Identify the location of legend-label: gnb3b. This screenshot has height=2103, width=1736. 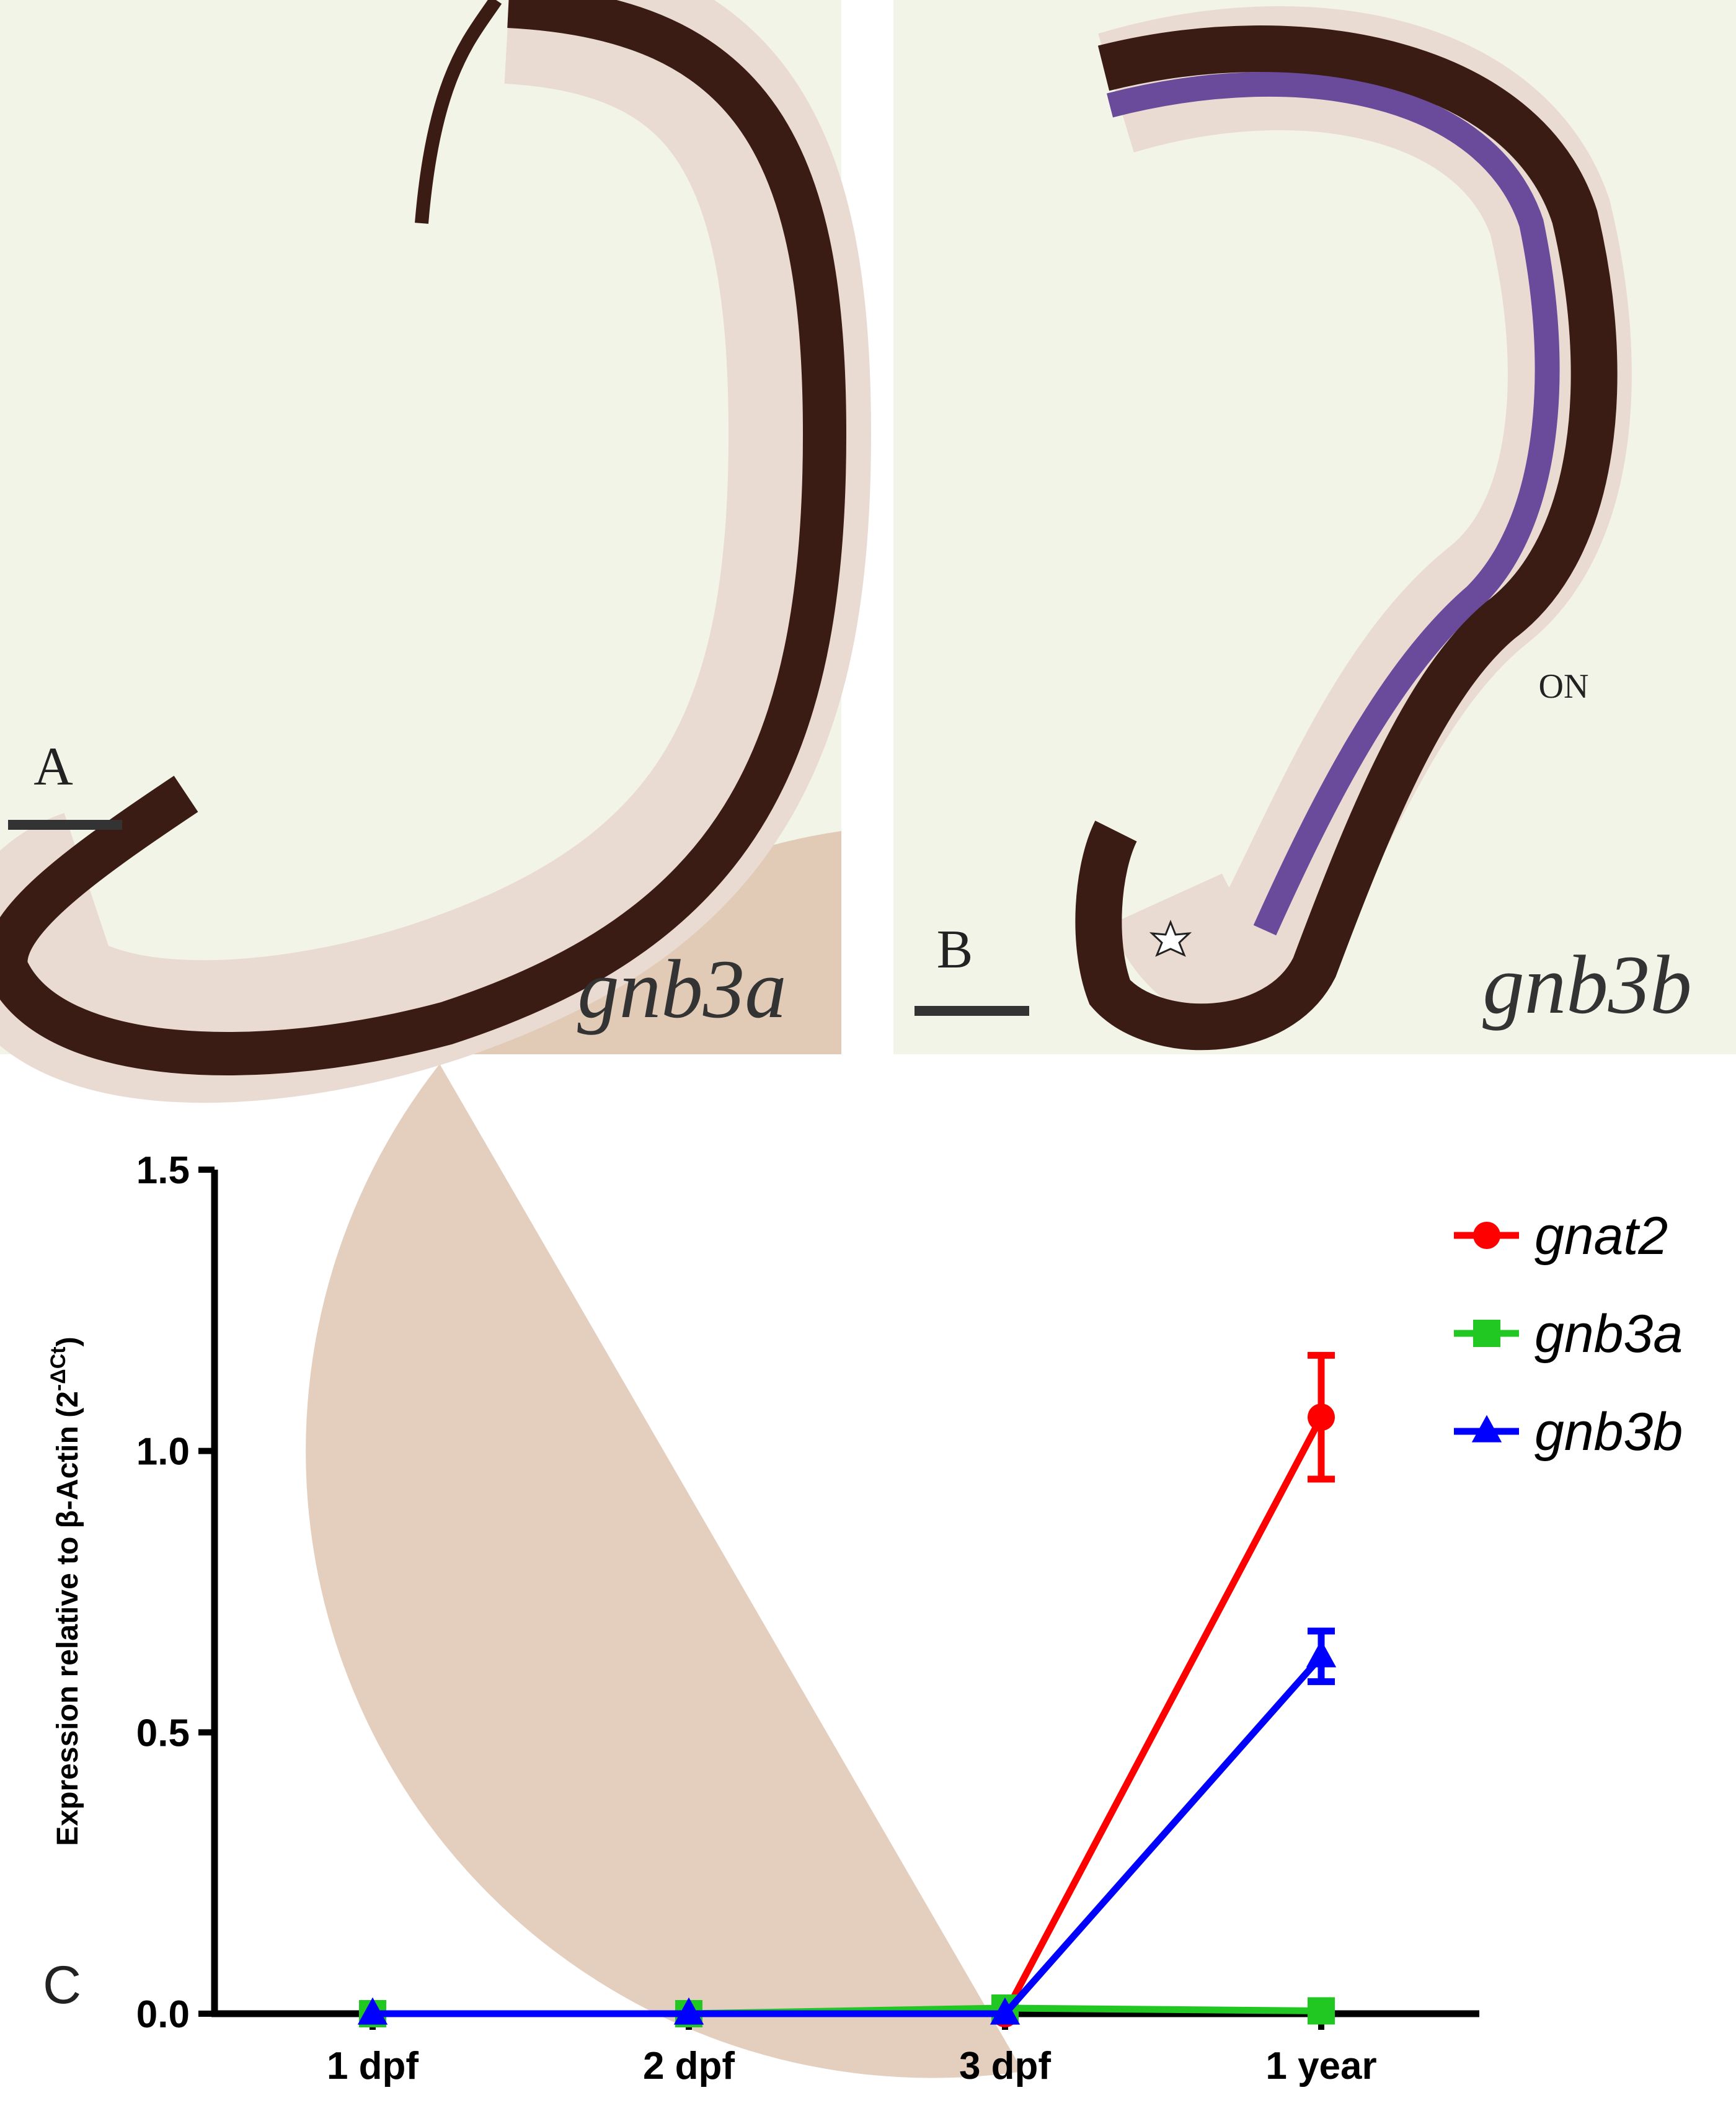
(1608, 1432).